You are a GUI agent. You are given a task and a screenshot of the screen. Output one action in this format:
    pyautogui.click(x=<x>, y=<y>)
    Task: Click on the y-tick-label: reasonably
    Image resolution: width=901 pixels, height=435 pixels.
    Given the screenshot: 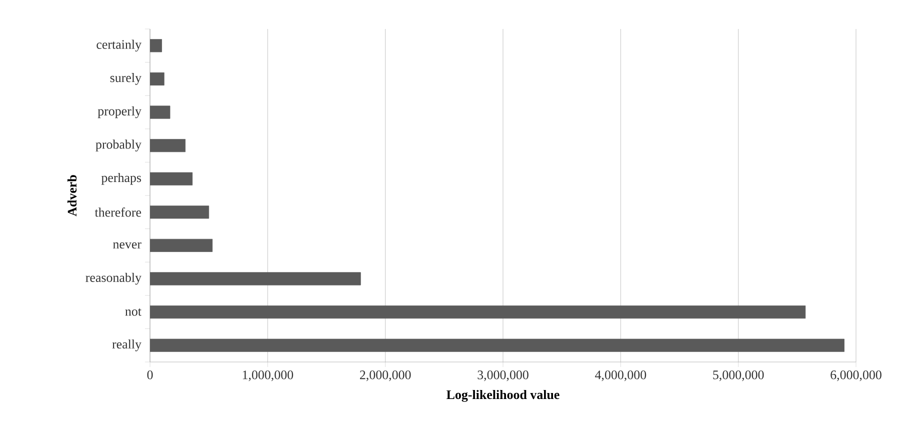 What is the action you would take?
    pyautogui.click(x=114, y=278)
    